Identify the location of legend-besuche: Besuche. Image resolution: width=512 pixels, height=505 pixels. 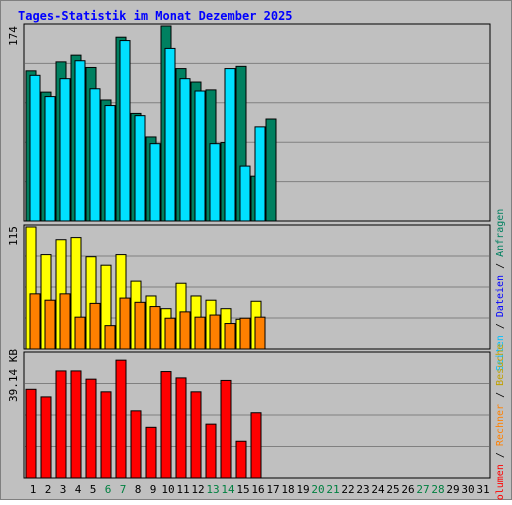
(500, 365).